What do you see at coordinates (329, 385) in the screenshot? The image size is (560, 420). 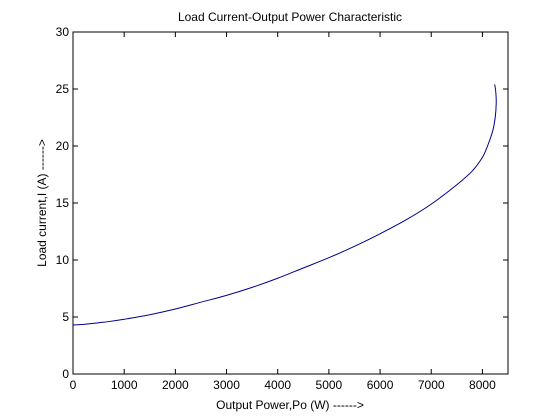 I see `x-tick-label: 5000` at bounding box center [329, 385].